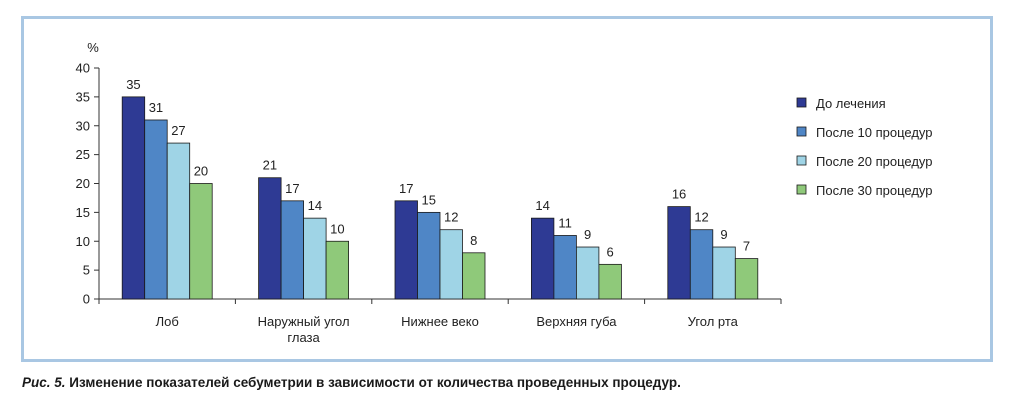  I want to click on y-tick-label: 15, so click(83, 212).